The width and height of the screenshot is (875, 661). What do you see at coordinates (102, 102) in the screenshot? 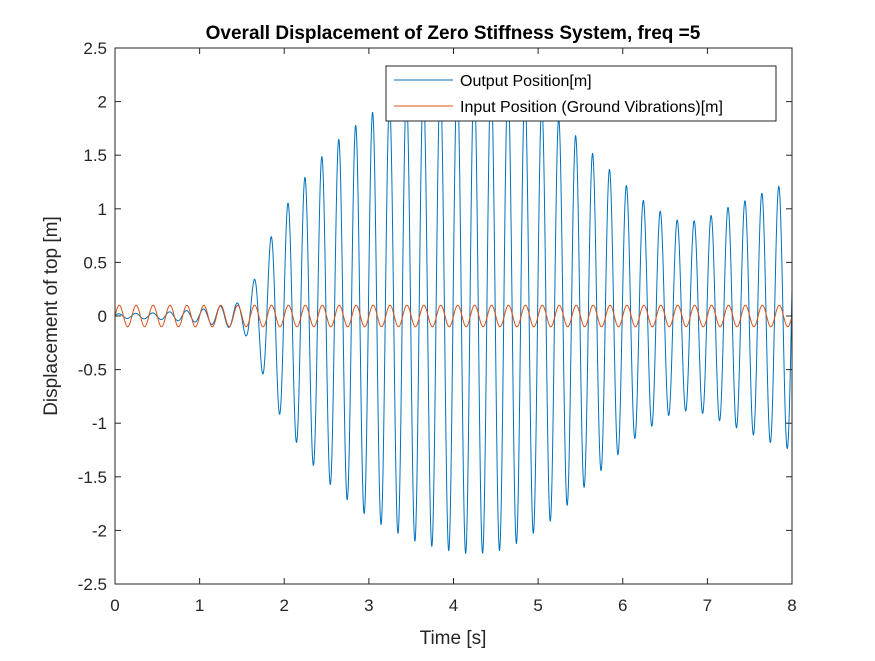
I see `y-tick-label: 2` at bounding box center [102, 102].